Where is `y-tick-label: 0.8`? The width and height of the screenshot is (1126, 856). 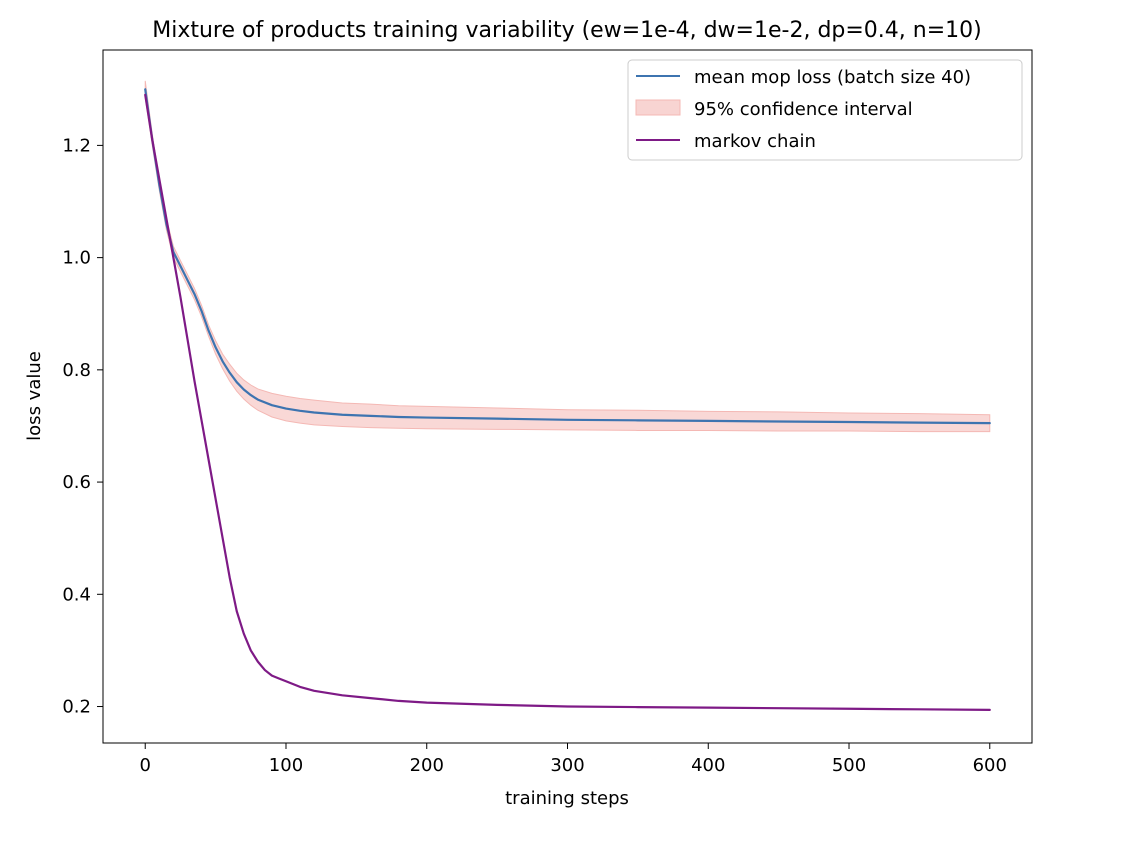
y-tick-label: 0.8 is located at coordinates (76, 370).